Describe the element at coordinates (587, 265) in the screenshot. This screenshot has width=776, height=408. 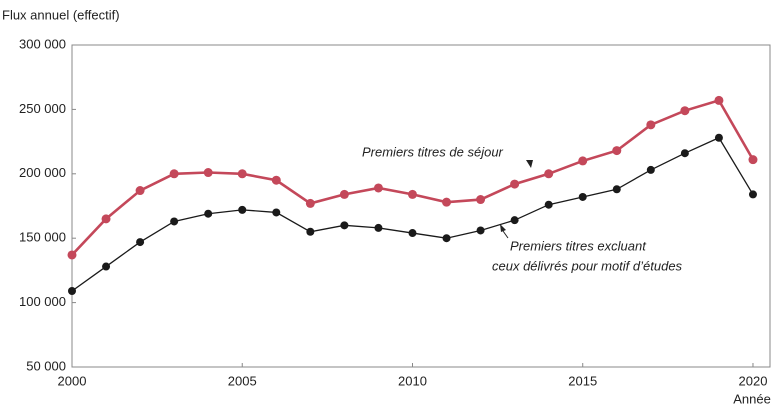
I see `annotation: ceux délivrés pour motif d’études` at that location.